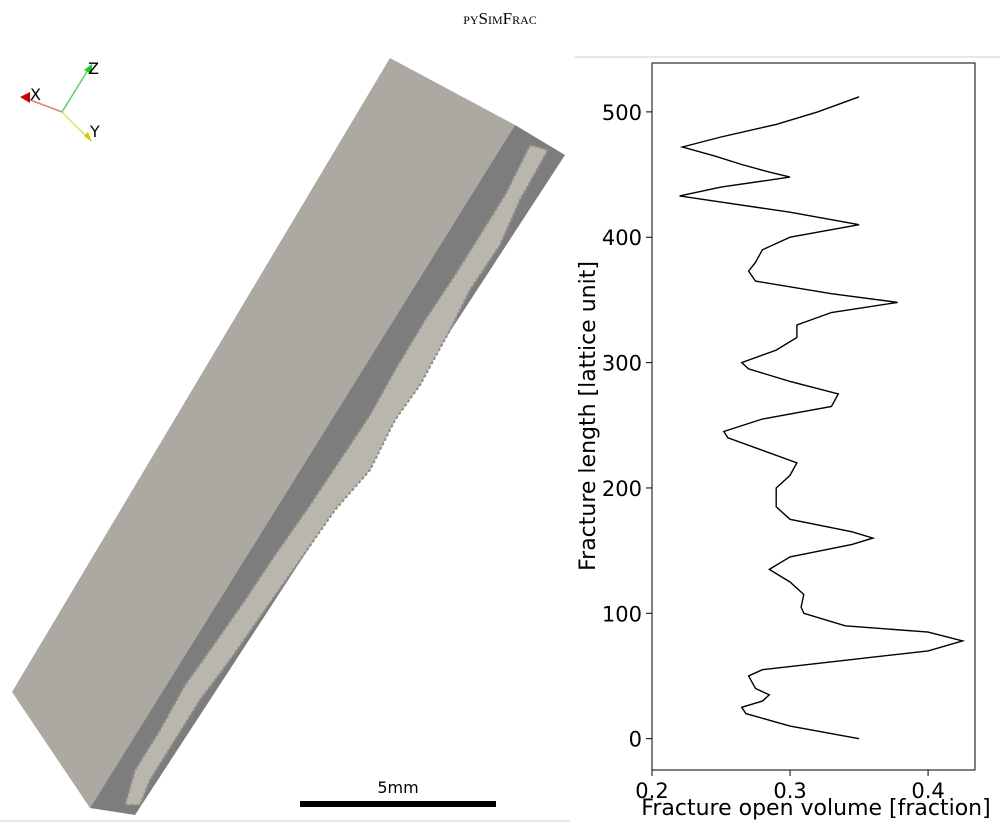 This screenshot has width=1000, height=825. Describe the element at coordinates (35, 94) in the screenshot. I see `axis-label: X` at that location.